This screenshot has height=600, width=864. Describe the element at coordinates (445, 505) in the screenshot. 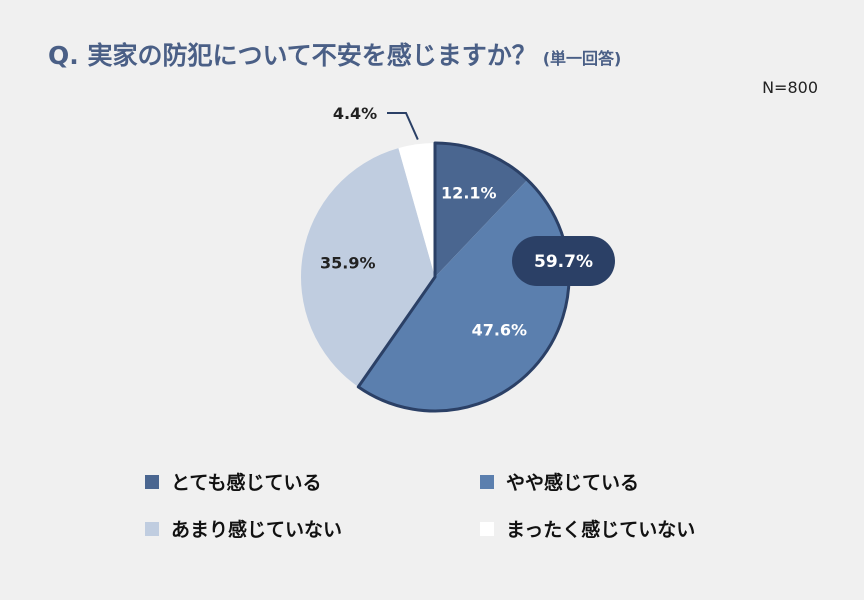

I see `legend: とても感じている やや感じている あまり感じていない まったく感じていない` at that location.